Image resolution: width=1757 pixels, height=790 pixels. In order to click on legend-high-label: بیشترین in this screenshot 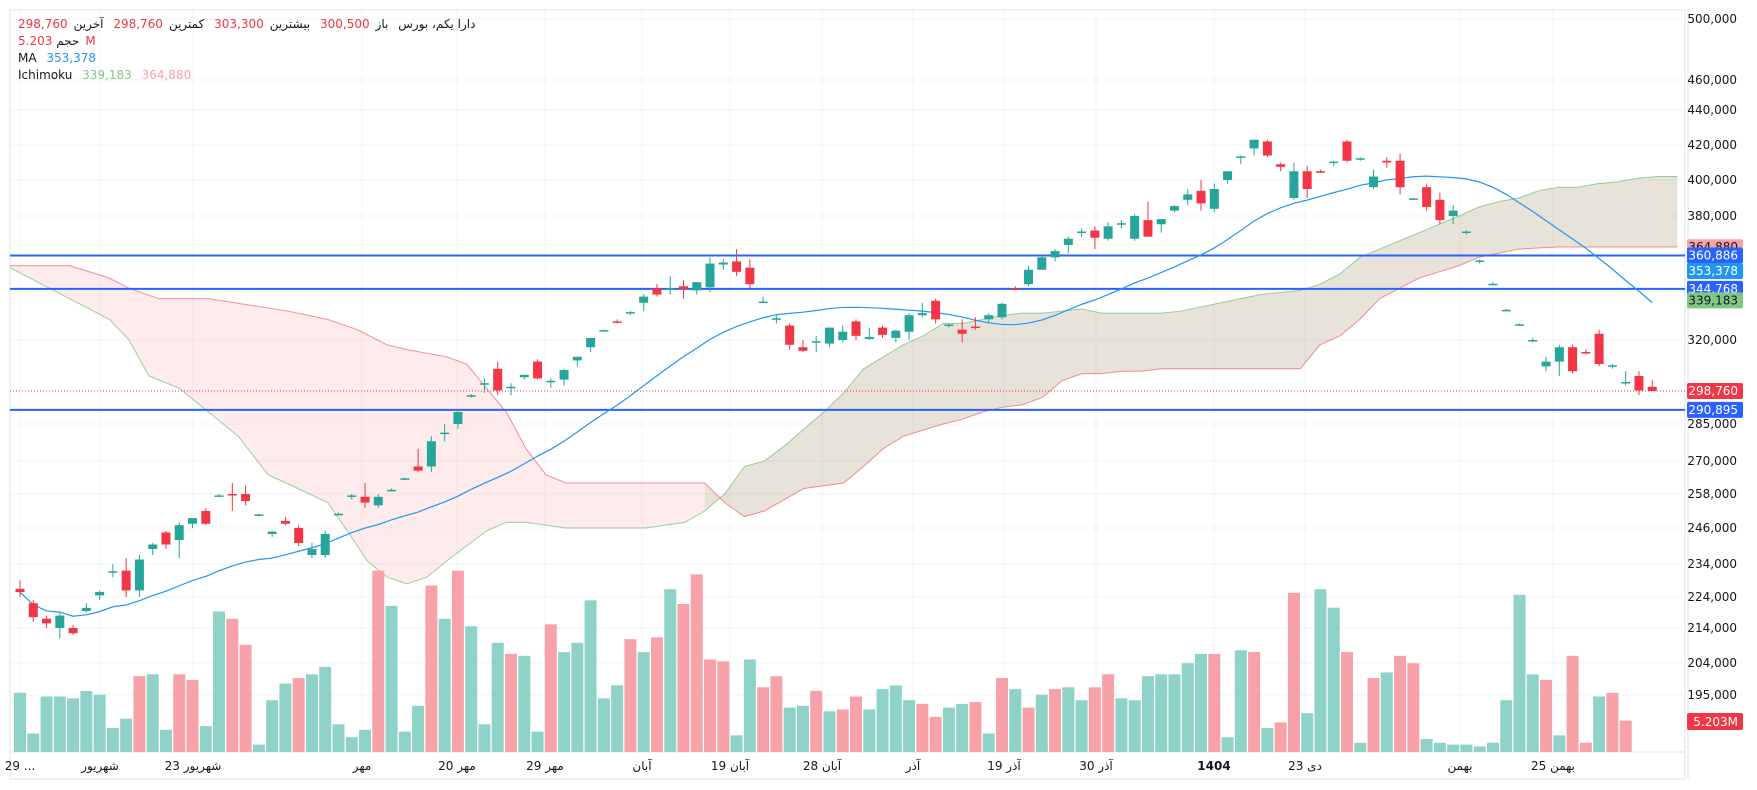, I will do `click(290, 24)`.